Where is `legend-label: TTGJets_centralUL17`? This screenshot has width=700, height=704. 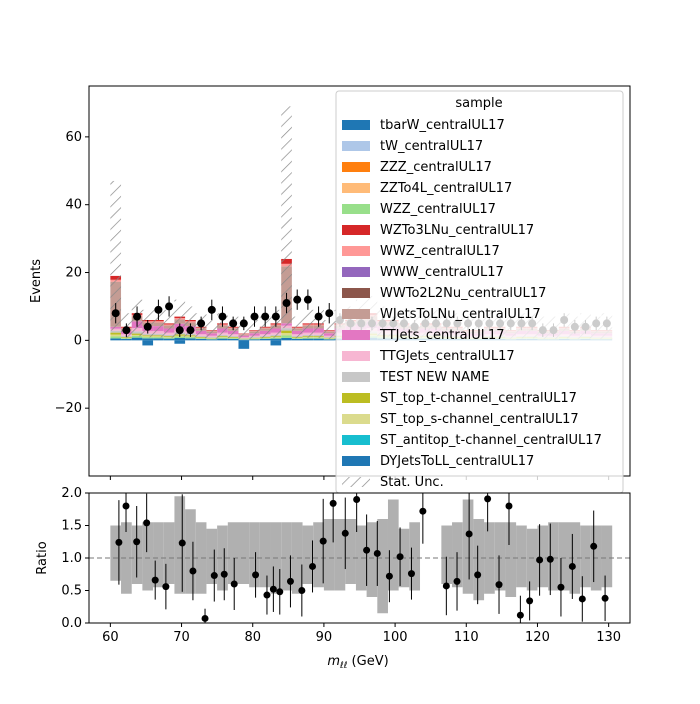
legend-label: TTGJets_centralUL17 is located at coordinates (447, 356).